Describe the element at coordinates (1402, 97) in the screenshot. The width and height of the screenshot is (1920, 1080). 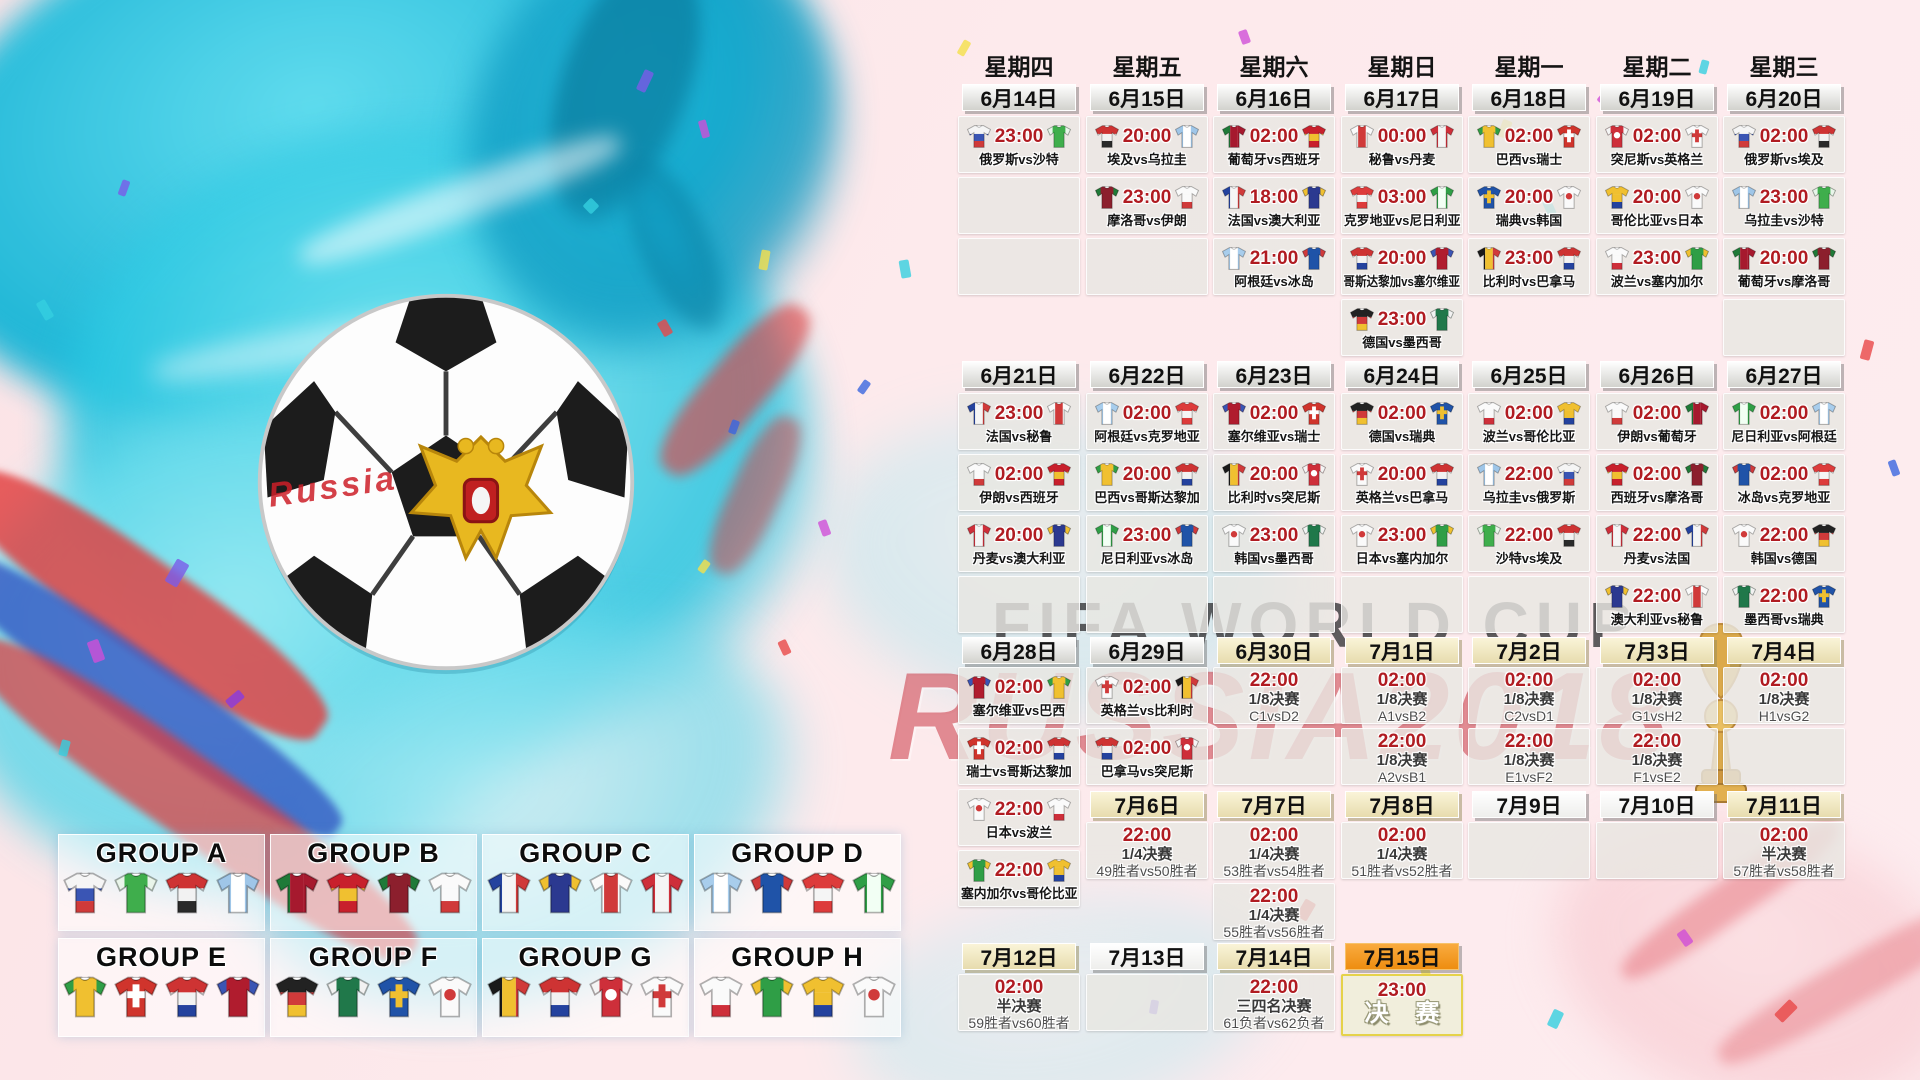
I see `date-box: 6月17日` at that location.